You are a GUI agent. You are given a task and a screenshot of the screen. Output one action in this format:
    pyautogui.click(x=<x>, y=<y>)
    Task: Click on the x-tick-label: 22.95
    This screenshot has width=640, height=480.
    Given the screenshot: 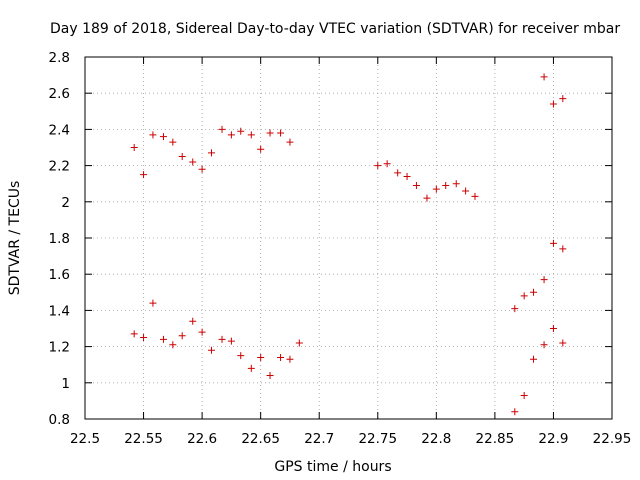 What is the action you would take?
    pyautogui.click(x=612, y=439)
    